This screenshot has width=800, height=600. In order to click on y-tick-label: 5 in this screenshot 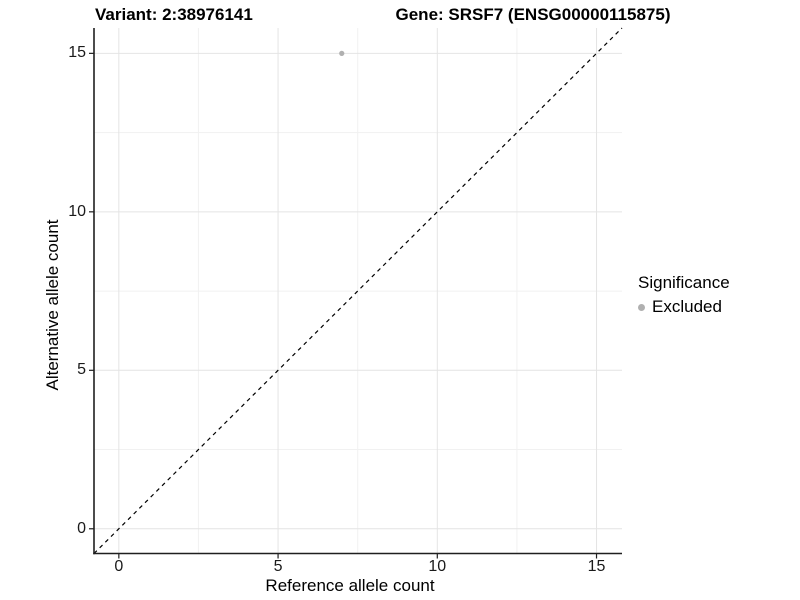, I will do `click(81, 370)`.